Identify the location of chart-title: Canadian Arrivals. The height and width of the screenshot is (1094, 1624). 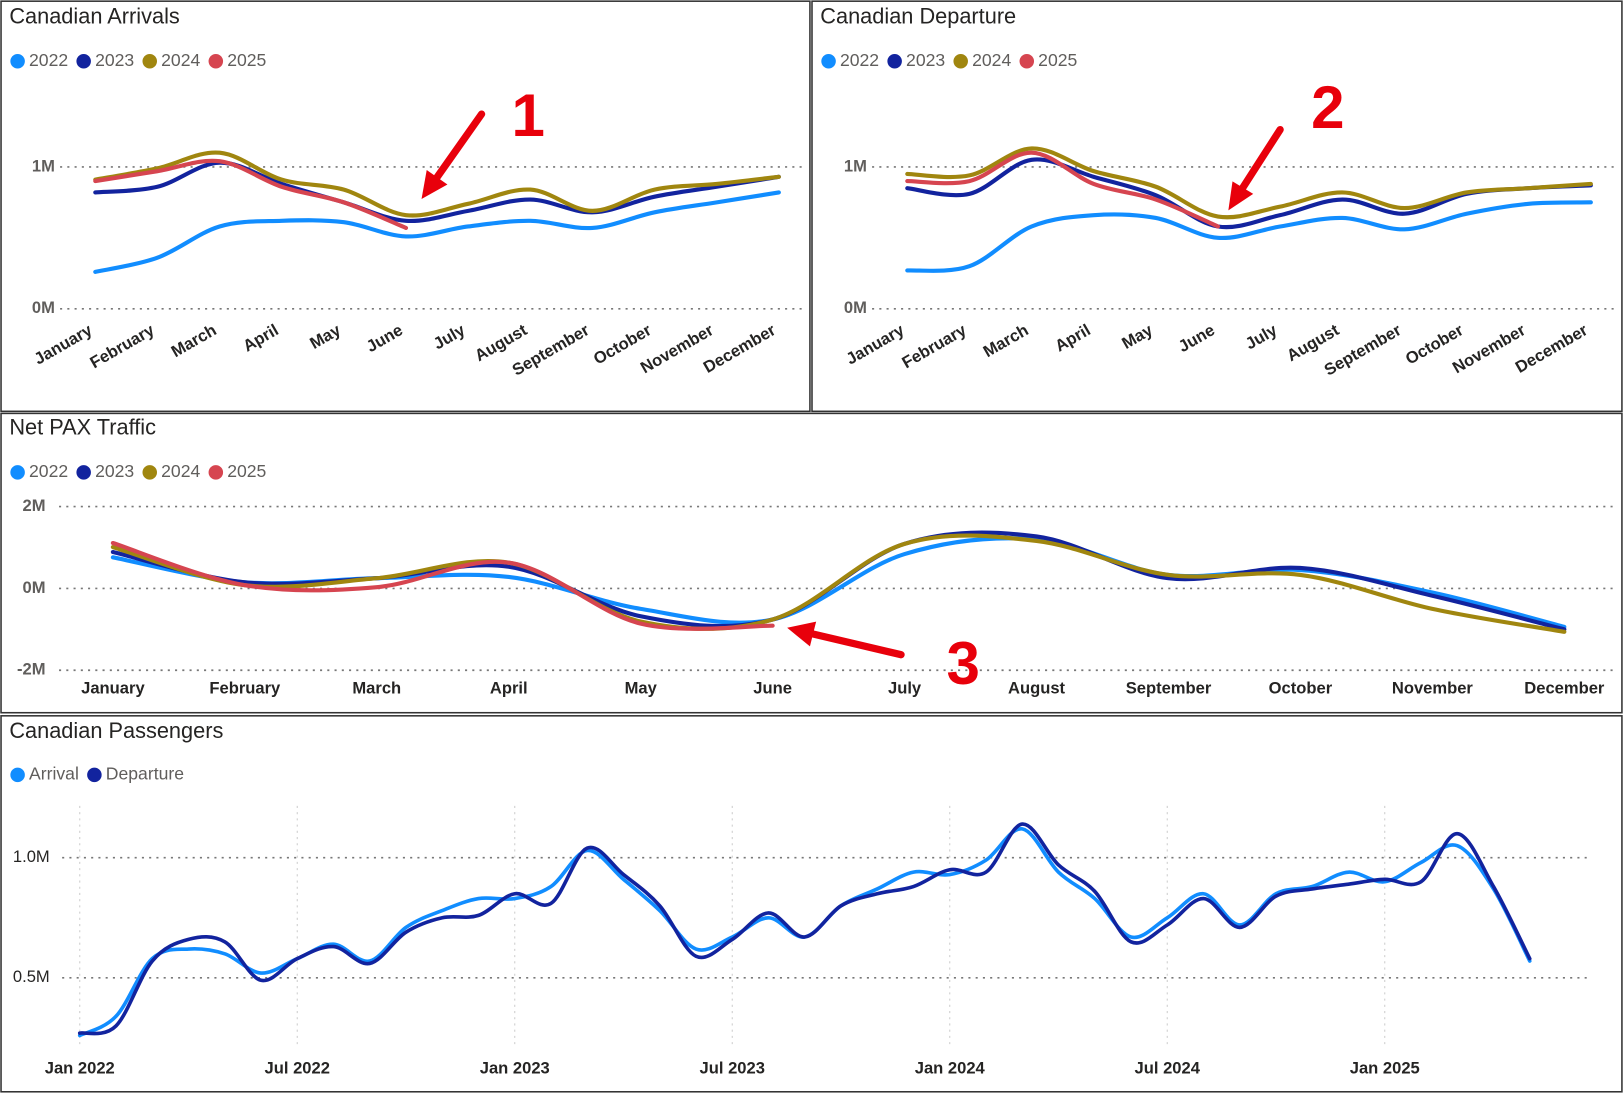
(94, 16).